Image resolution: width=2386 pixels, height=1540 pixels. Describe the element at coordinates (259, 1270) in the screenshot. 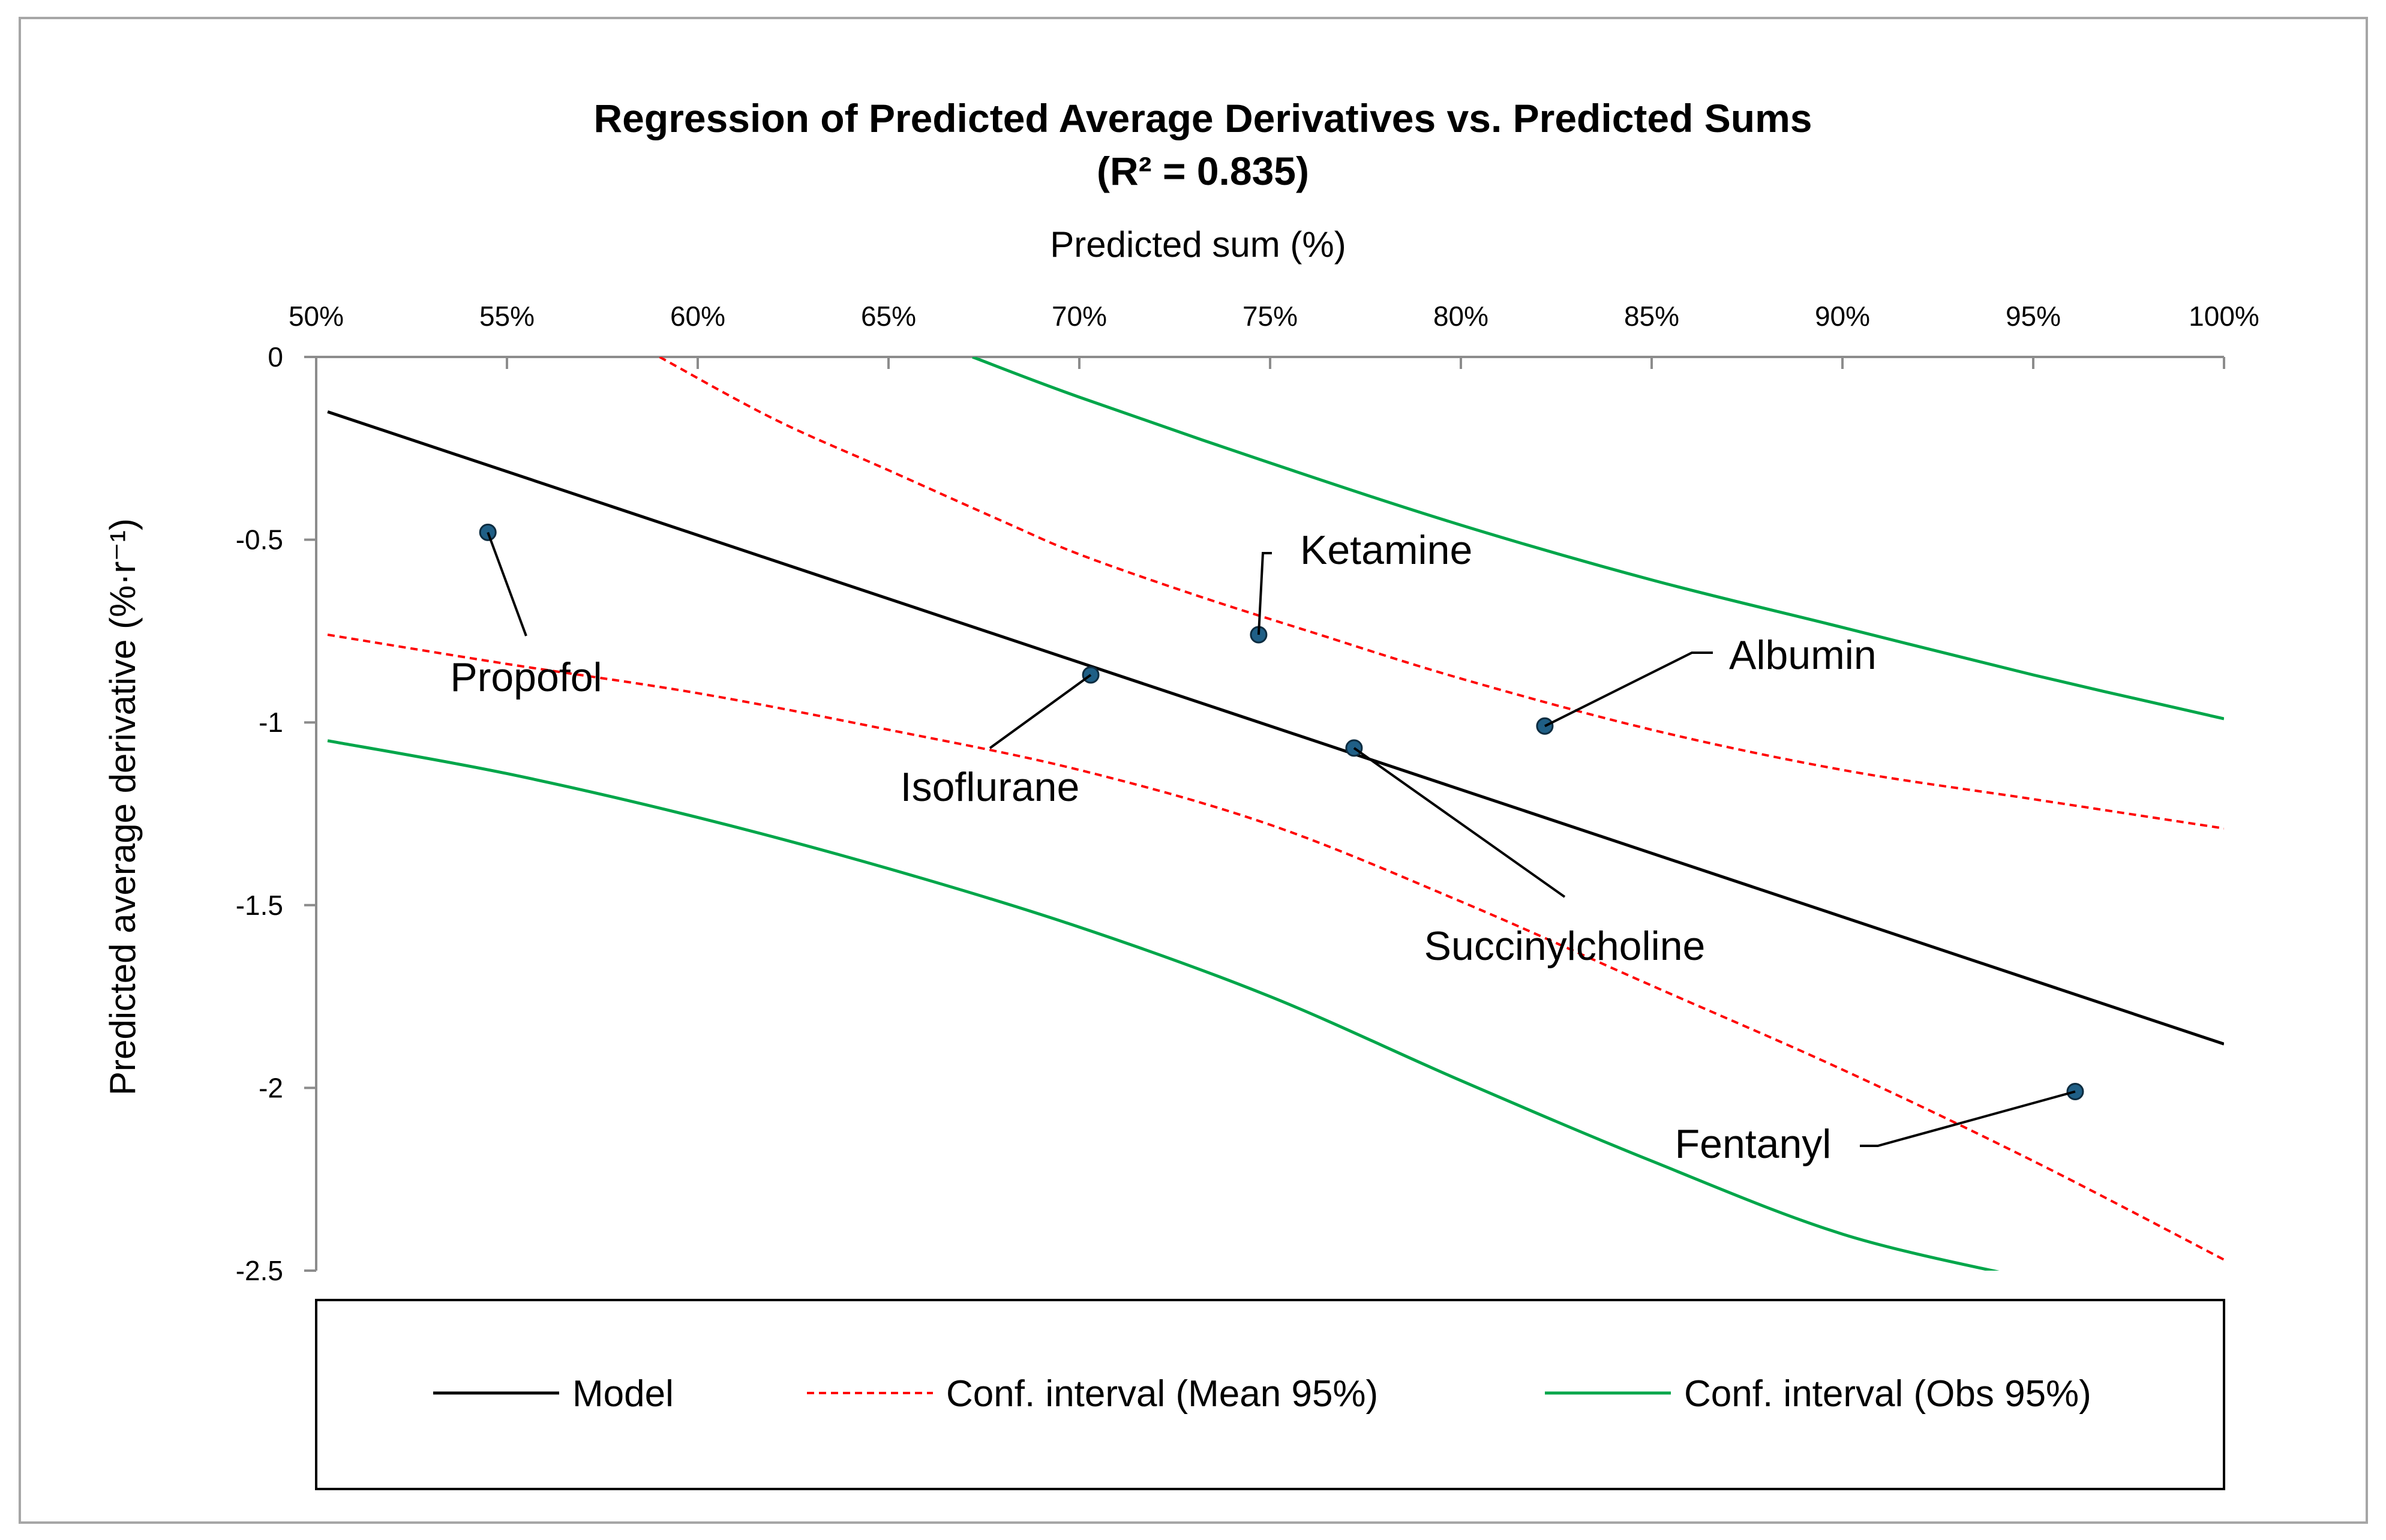

I see `y-tick-label: -2.5` at that location.